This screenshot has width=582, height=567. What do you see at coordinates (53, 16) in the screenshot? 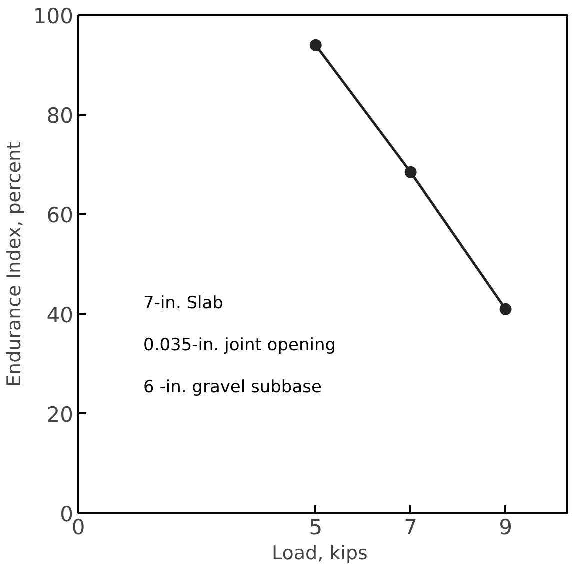
I see `y-tick-label: 100` at bounding box center [53, 16].